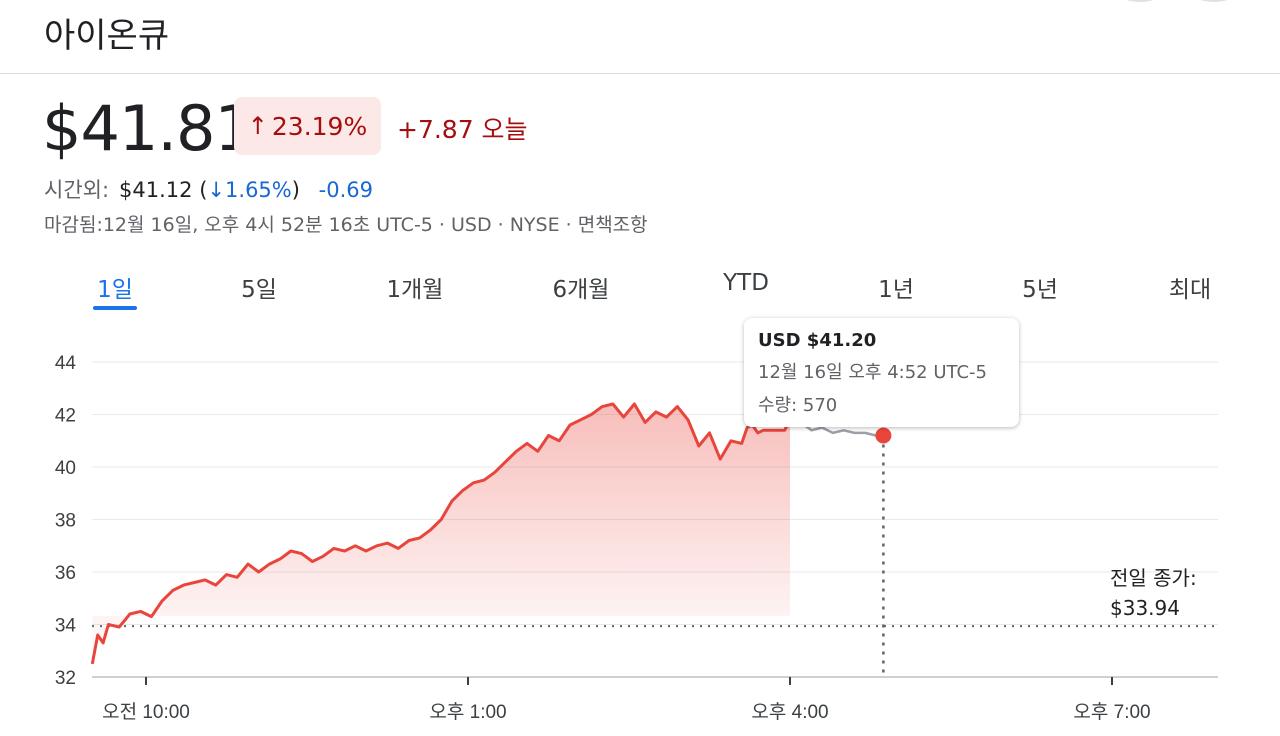  What do you see at coordinates (1145, 608) in the screenshot?
I see `previous-close-value: $33.94` at bounding box center [1145, 608].